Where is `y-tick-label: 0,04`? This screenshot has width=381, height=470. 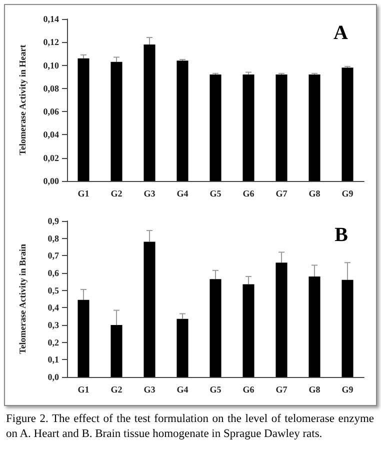 y-tick-label: 0,04 is located at coordinates (51, 135).